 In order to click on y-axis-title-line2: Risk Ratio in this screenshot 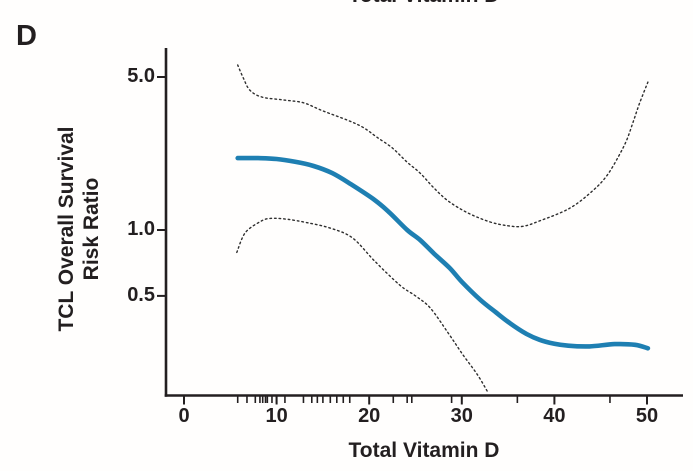, I will do `click(91, 229)`.